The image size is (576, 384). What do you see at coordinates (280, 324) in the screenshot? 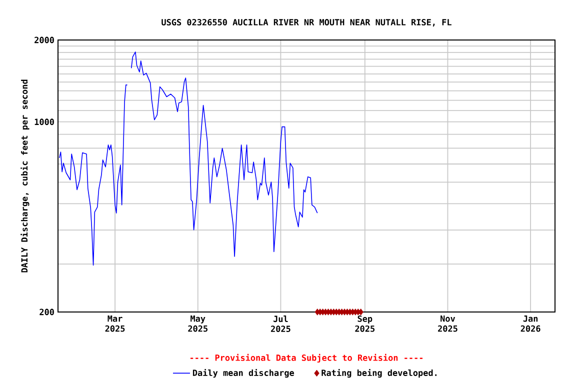
I see `x-tick-label: Jul 2025` at bounding box center [280, 324].